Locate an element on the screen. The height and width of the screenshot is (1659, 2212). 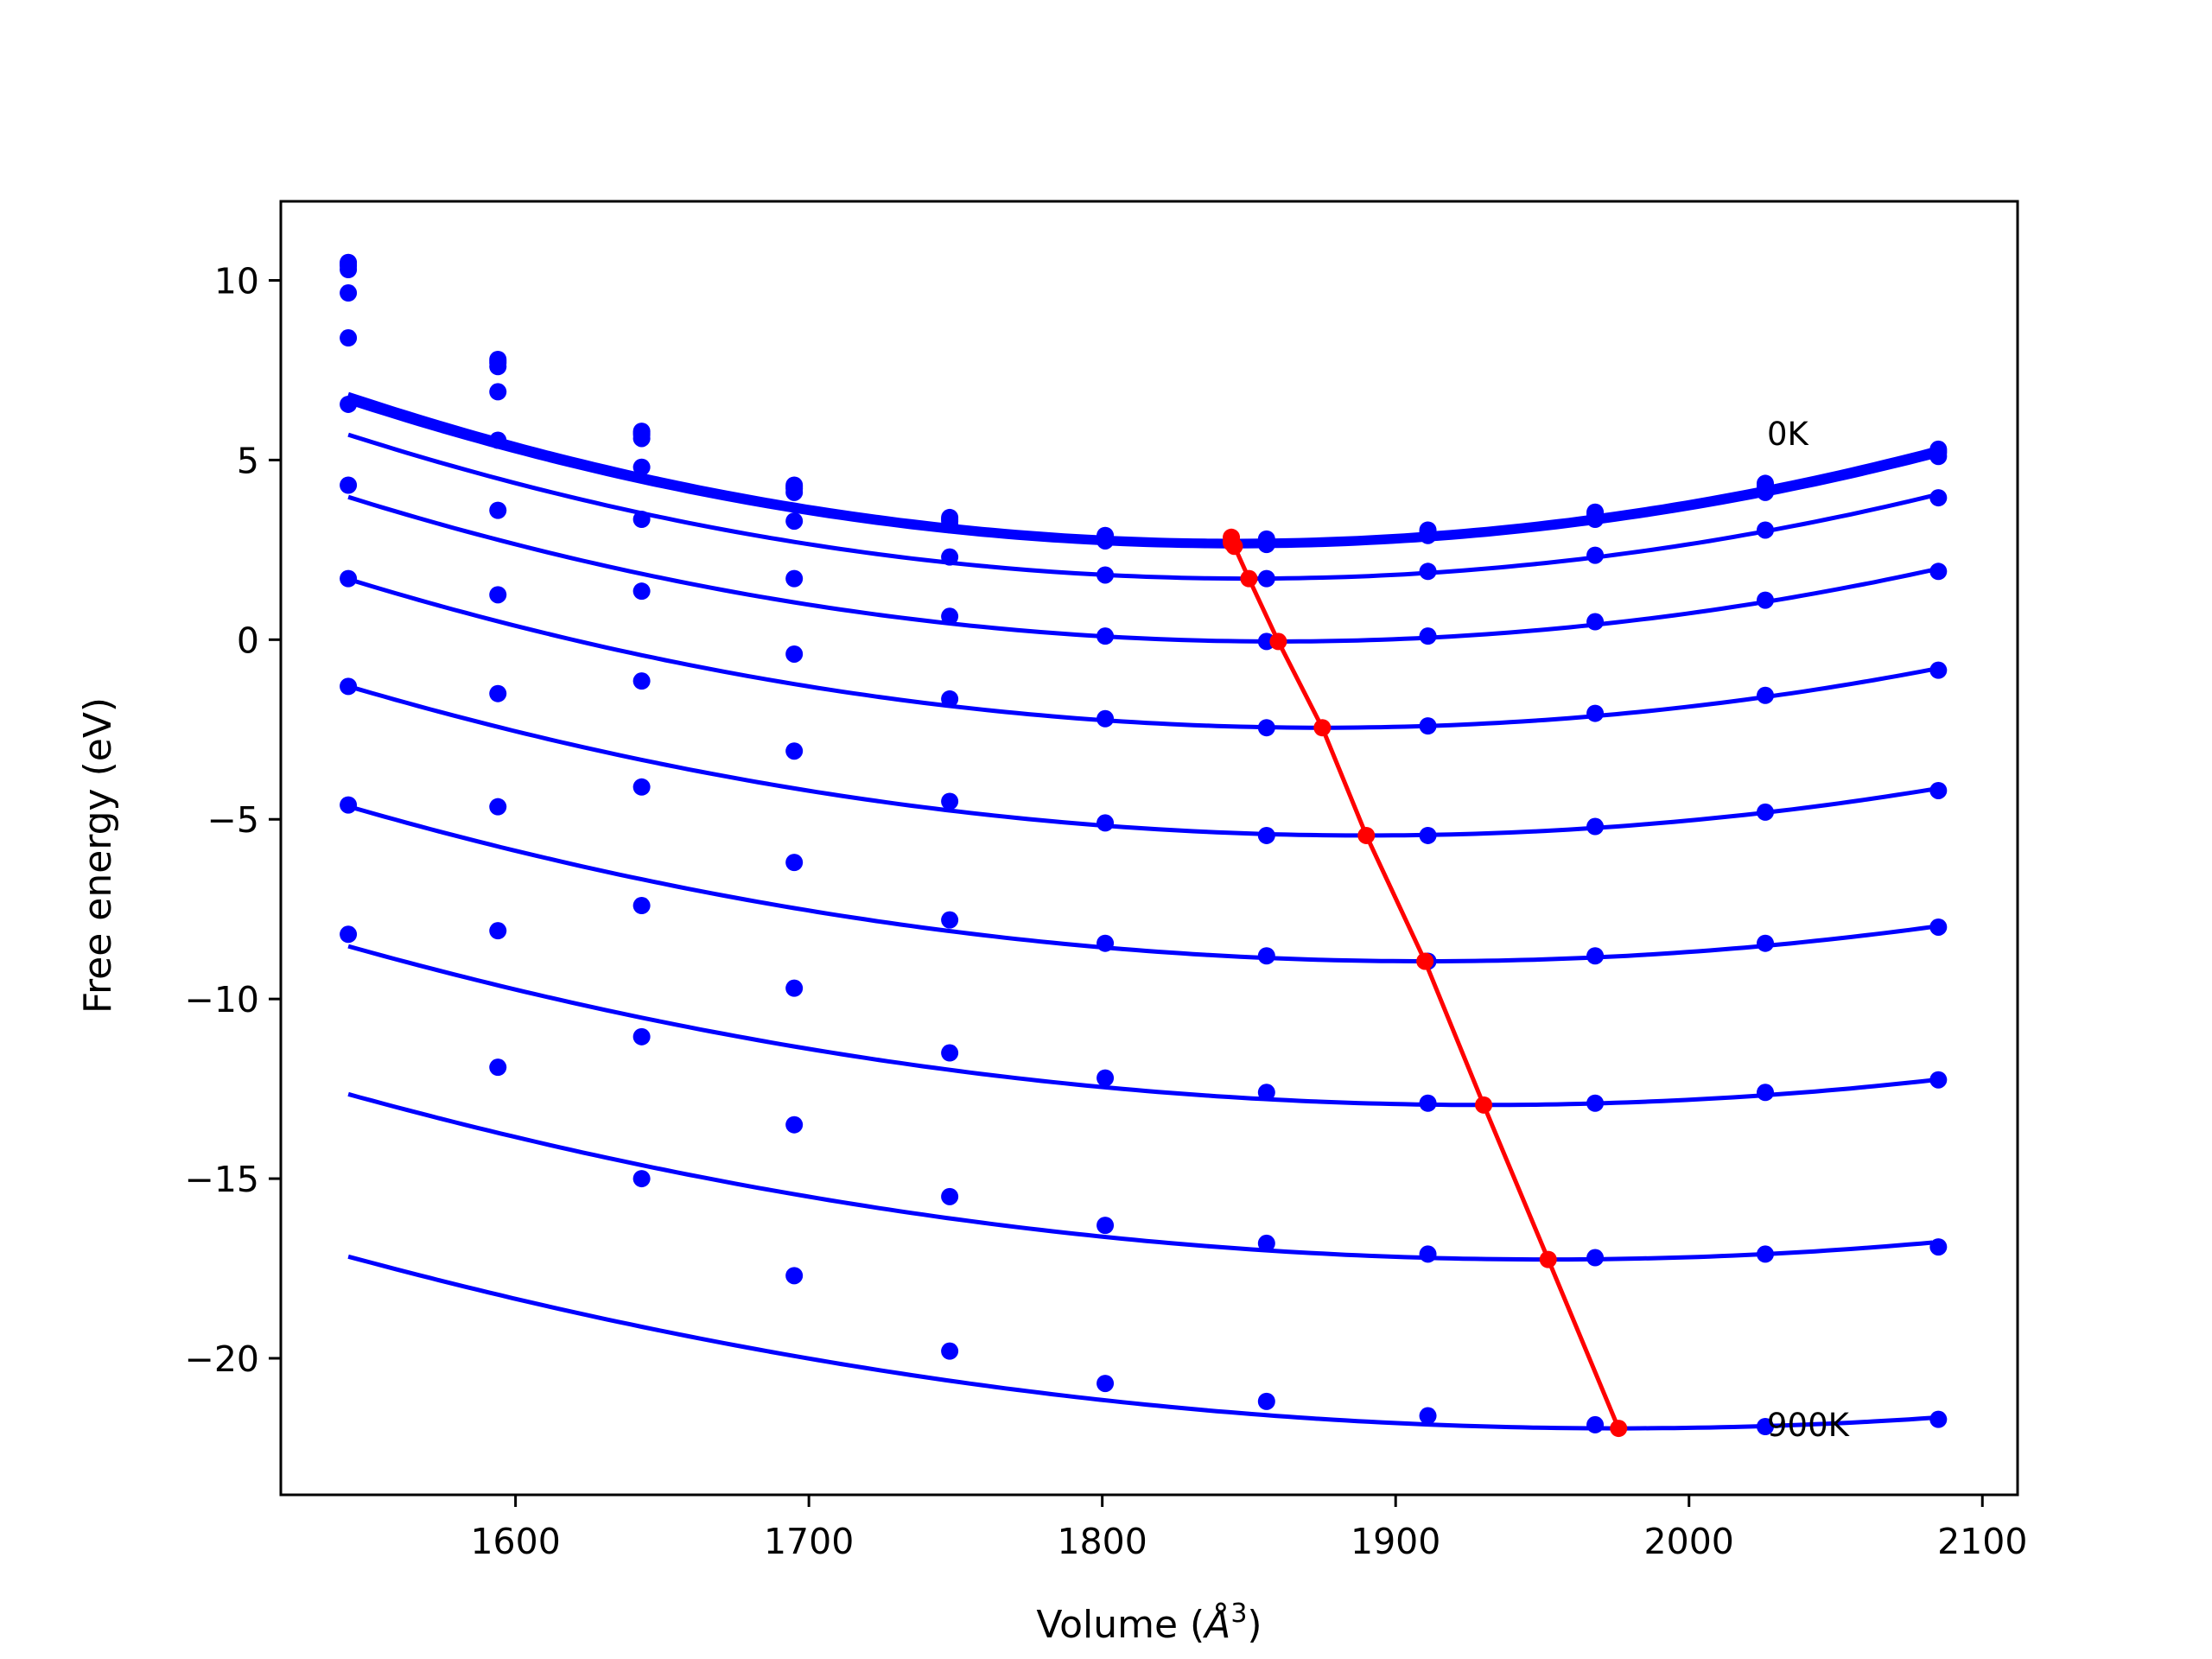
y-tick-label: −10 is located at coordinates (221, 999).